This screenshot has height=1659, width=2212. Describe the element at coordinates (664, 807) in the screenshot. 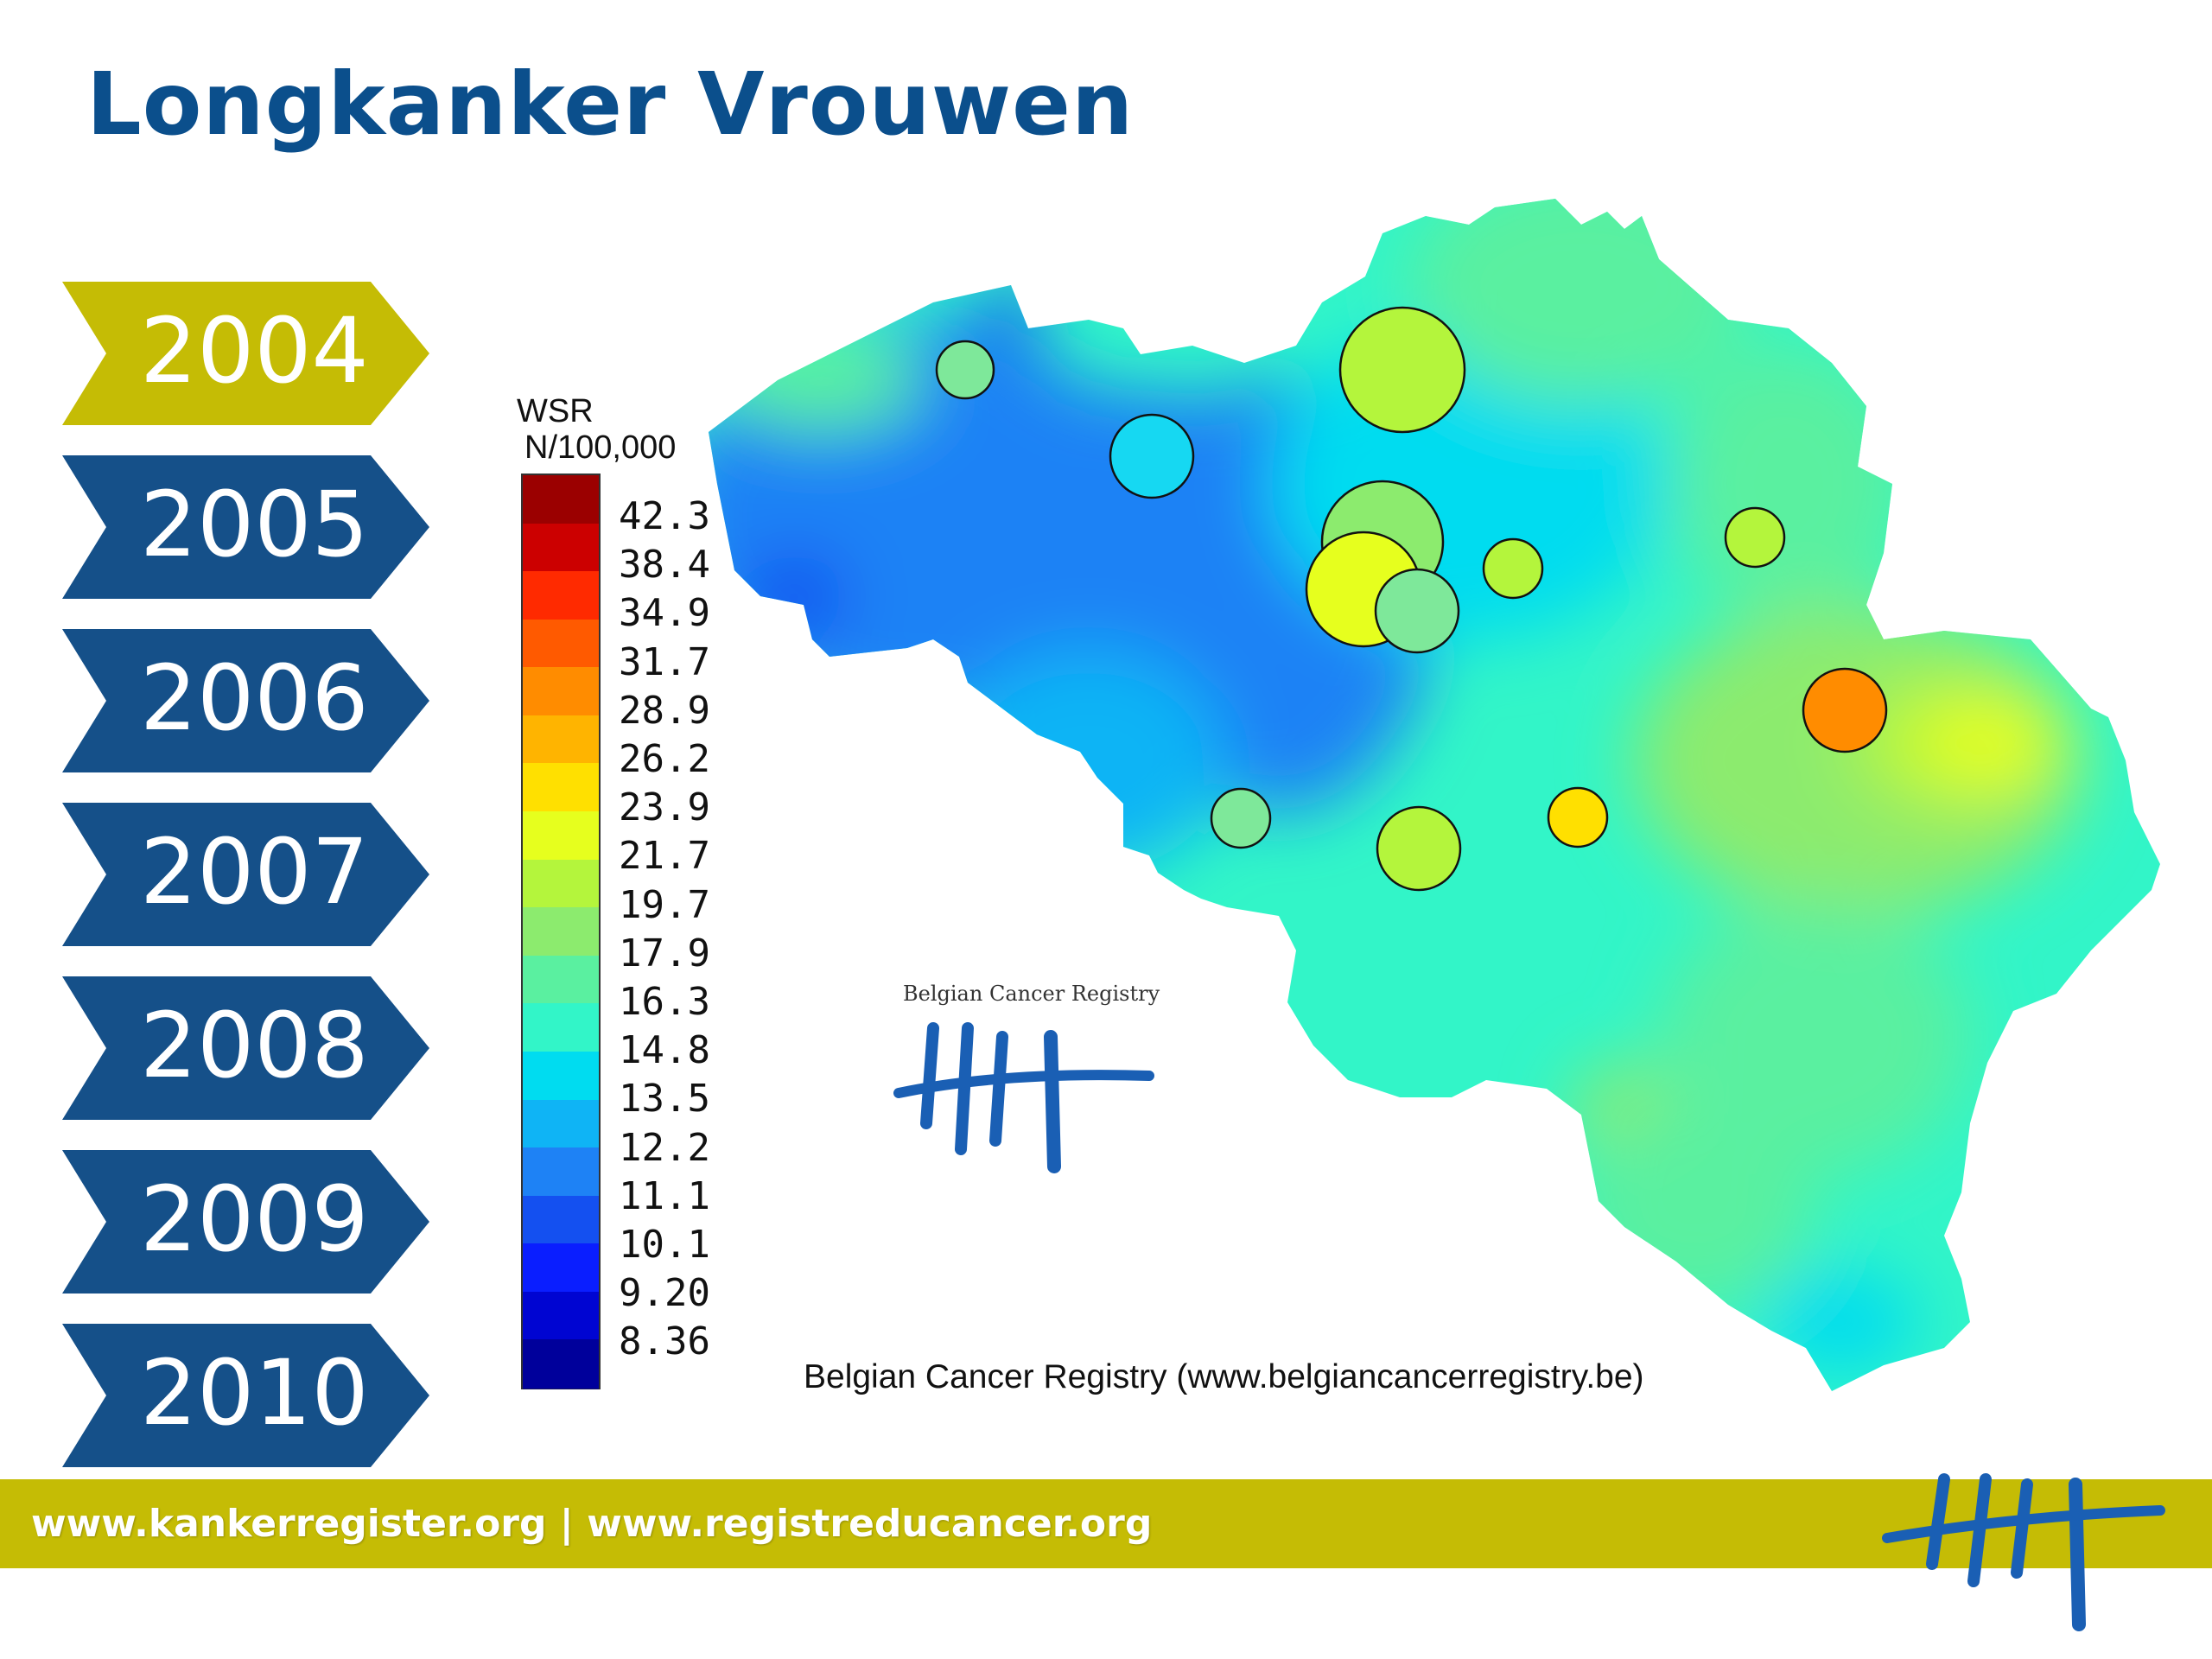

I see `legend-tick-label: 23.9` at that location.